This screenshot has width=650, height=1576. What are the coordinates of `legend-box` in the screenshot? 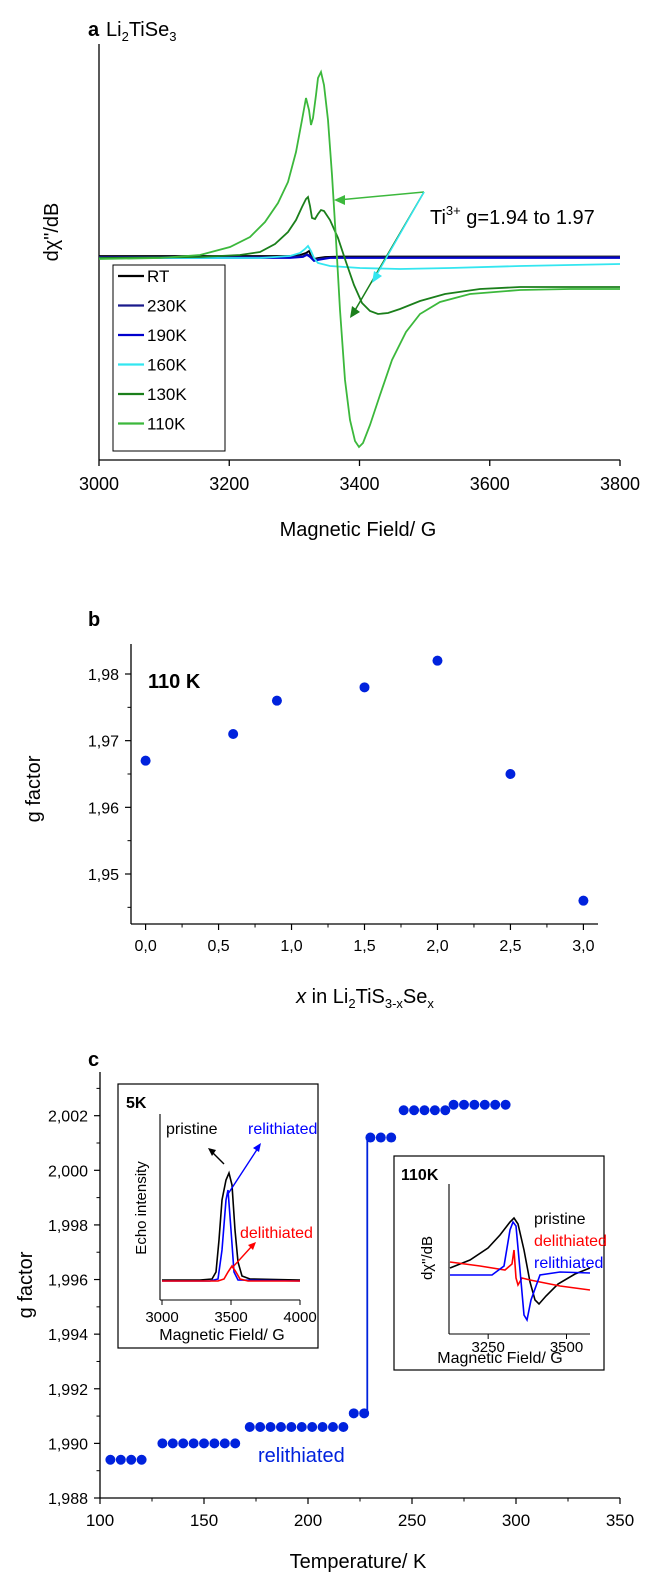 It's located at (169, 358).